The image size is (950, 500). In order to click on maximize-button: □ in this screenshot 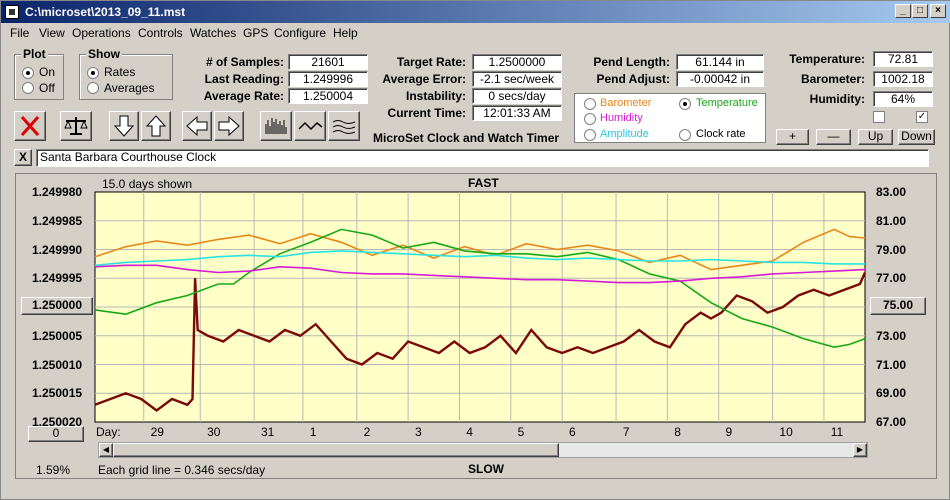, I will do `click(920, 11)`.